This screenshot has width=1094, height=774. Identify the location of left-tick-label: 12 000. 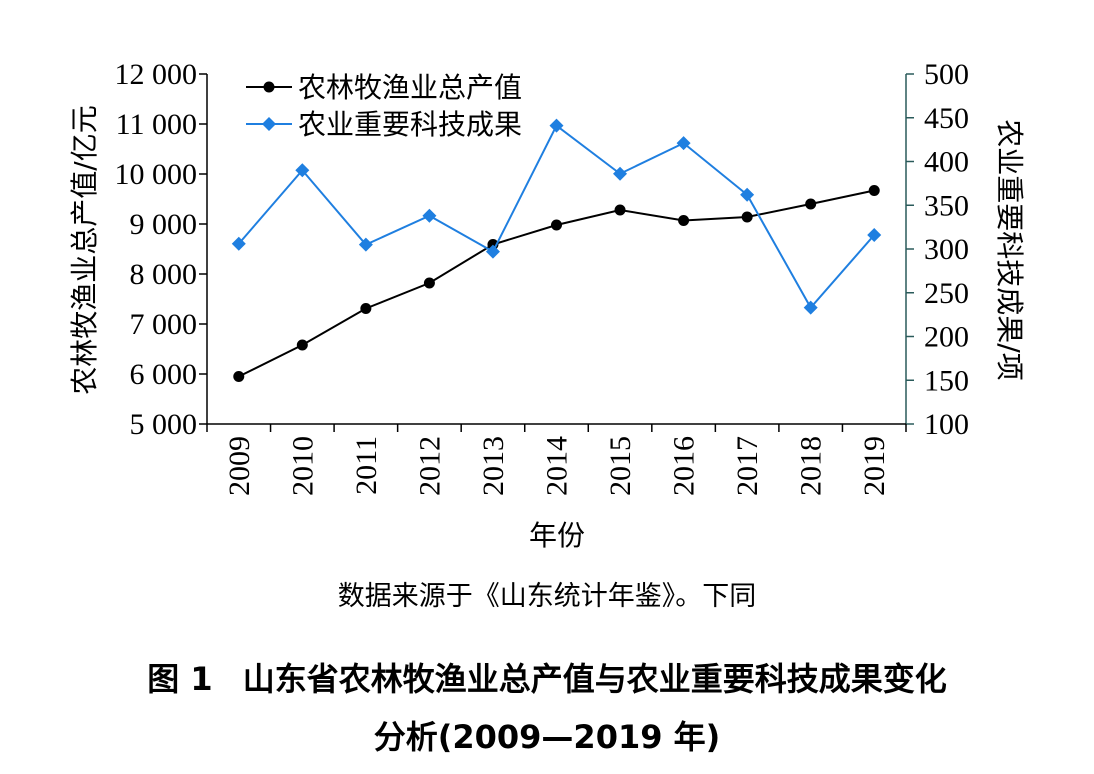
(156, 74).